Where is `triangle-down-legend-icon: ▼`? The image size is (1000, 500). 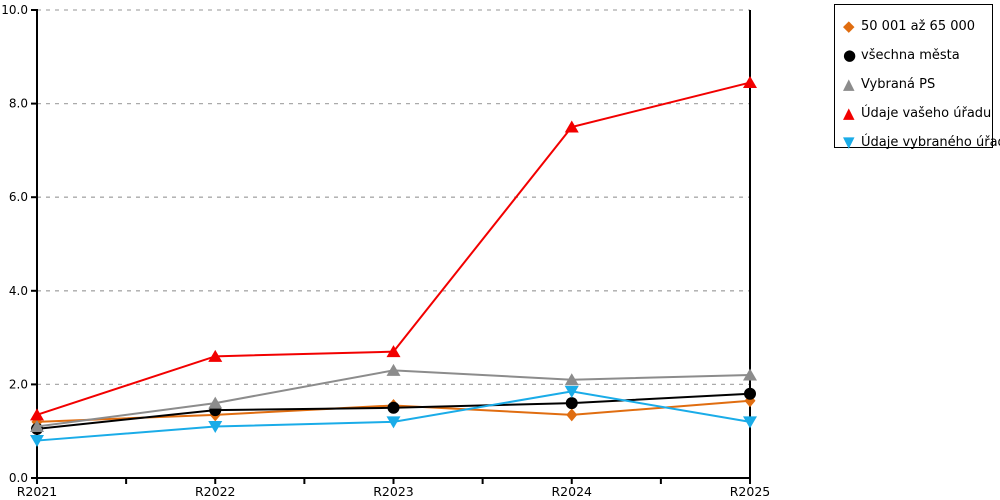 triangle-down-legend-icon: ▼ is located at coordinates (849, 142).